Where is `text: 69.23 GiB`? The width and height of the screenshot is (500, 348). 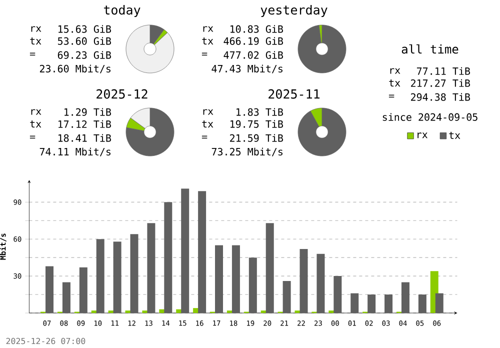
text: 69.23 GiB is located at coordinates (84, 55).